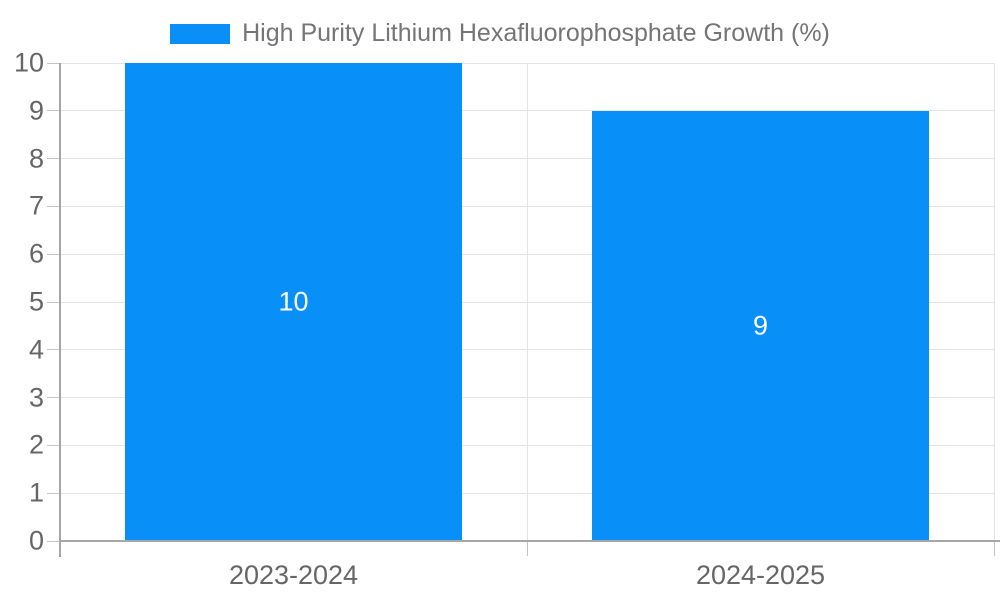 This screenshot has width=1000, height=600. I want to click on x-axis-tick-label: 2024-2025, so click(760, 575).